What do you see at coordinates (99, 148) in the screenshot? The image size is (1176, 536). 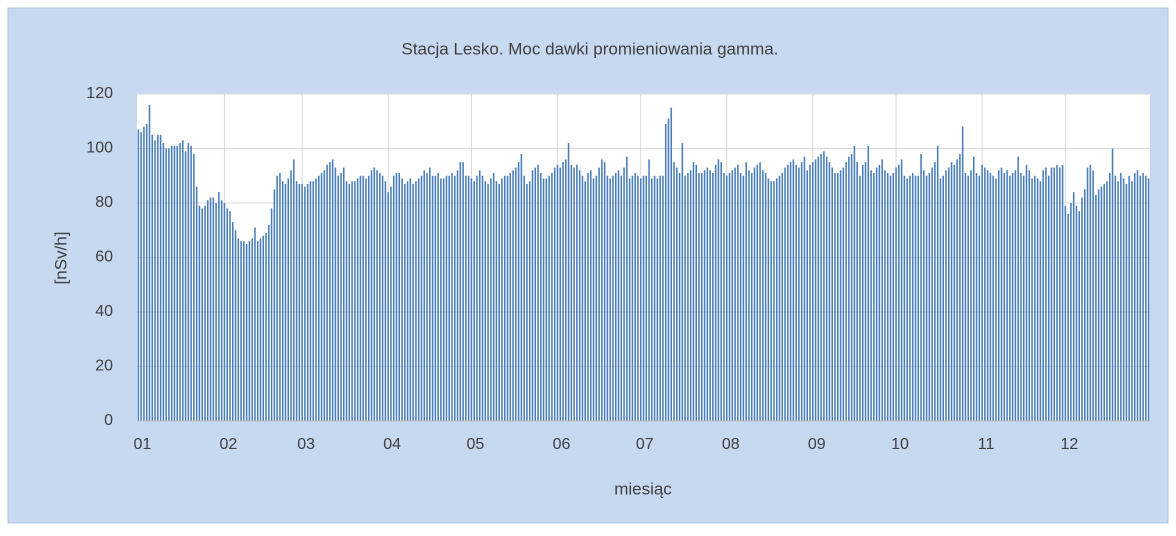 I see `y-tick-label: 100` at bounding box center [99, 148].